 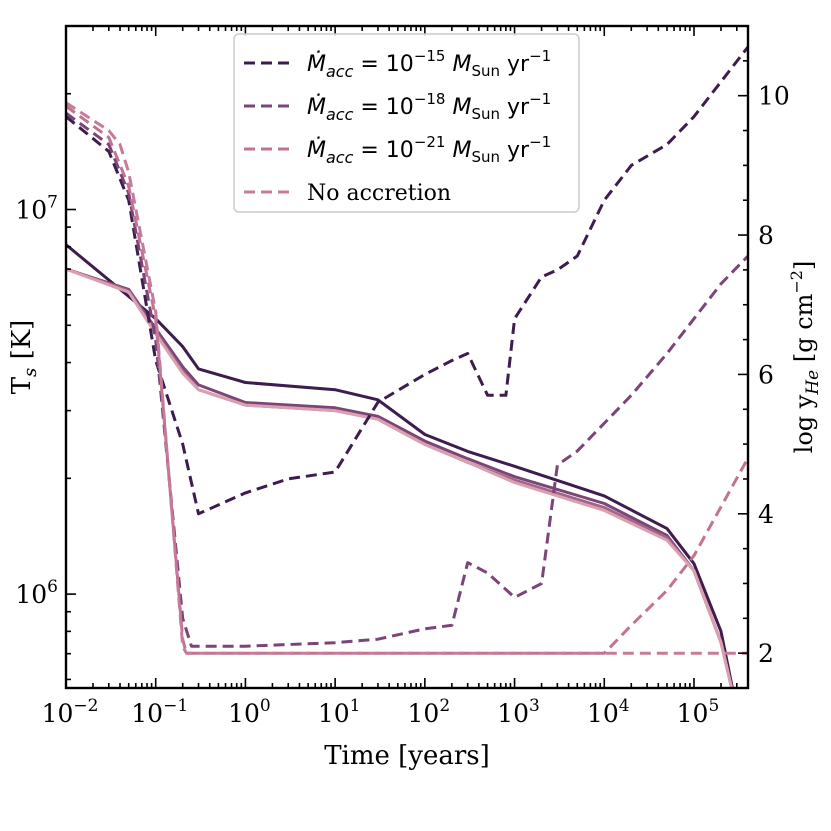 What do you see at coordinates (766, 514) in the screenshot?
I see `y-right-tick-label: 4` at bounding box center [766, 514].